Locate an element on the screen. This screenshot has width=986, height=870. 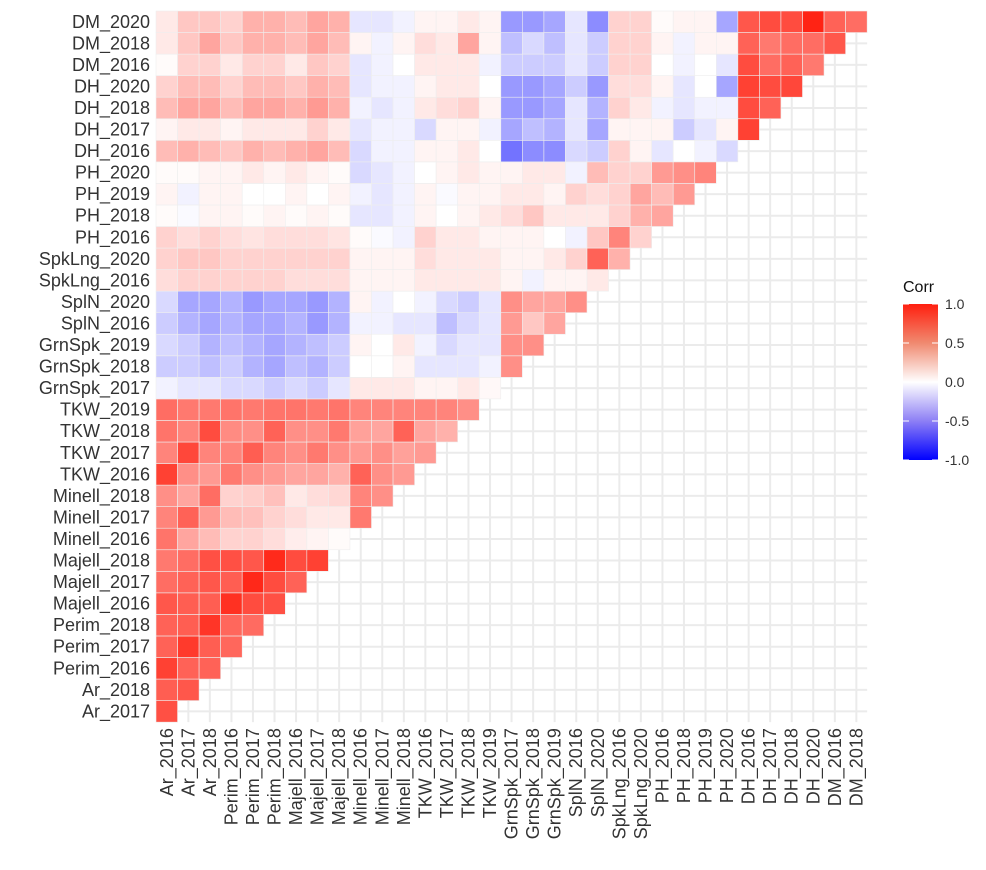
x-tick-label: Perim_2017 is located at coordinates (253, 776).